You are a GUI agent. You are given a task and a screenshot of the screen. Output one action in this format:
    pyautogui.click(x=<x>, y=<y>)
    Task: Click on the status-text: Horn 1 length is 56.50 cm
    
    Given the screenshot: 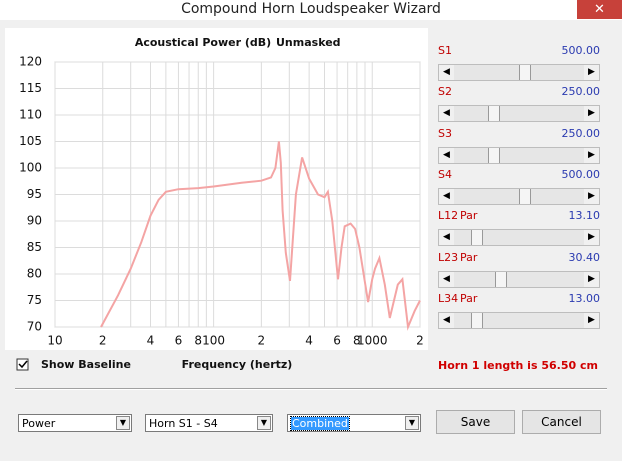 What is the action you would take?
    pyautogui.click(x=518, y=365)
    